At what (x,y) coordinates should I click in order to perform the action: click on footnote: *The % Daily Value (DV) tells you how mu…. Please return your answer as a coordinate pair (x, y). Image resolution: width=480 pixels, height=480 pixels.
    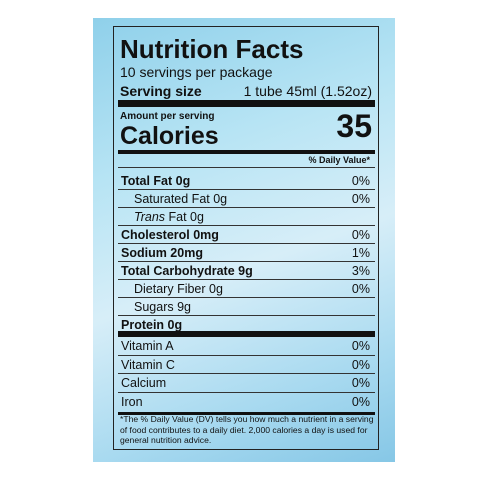
    Looking at the image, I should click on (247, 429).